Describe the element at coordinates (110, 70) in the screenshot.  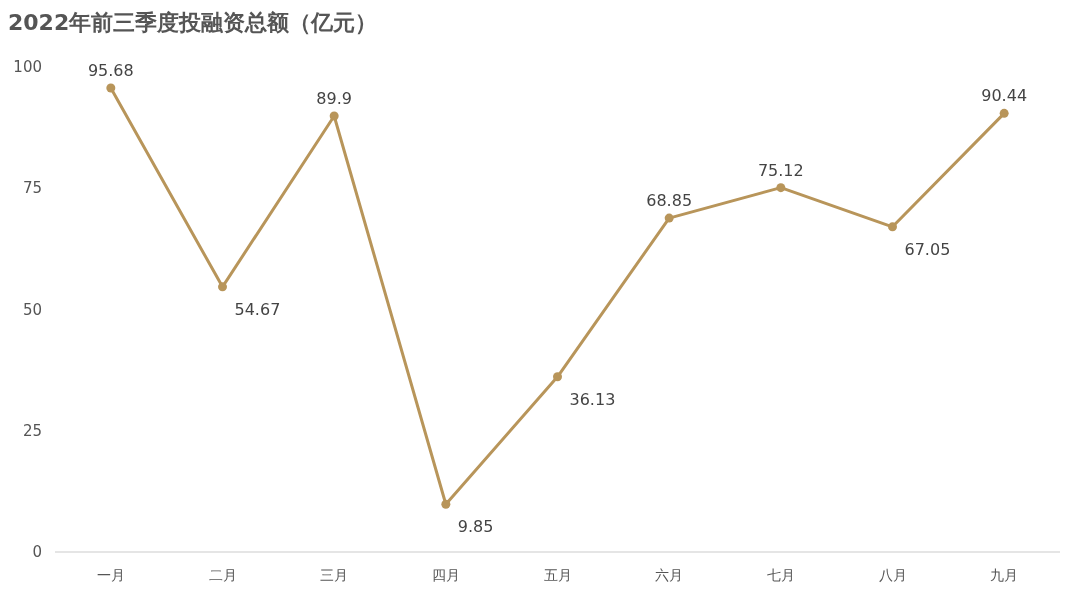
I see `data-label: 95.68` at that location.